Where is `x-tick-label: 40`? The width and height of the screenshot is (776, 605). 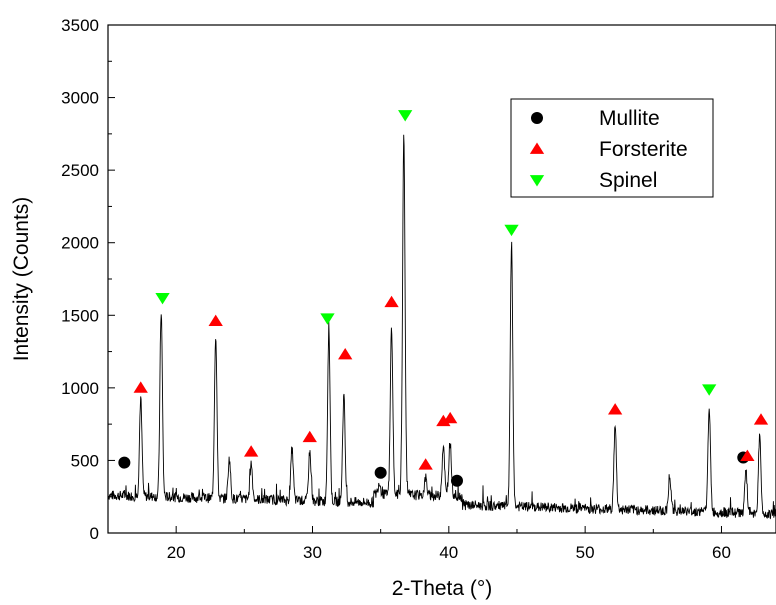
x-tick-label: 40 is located at coordinates (448, 552).